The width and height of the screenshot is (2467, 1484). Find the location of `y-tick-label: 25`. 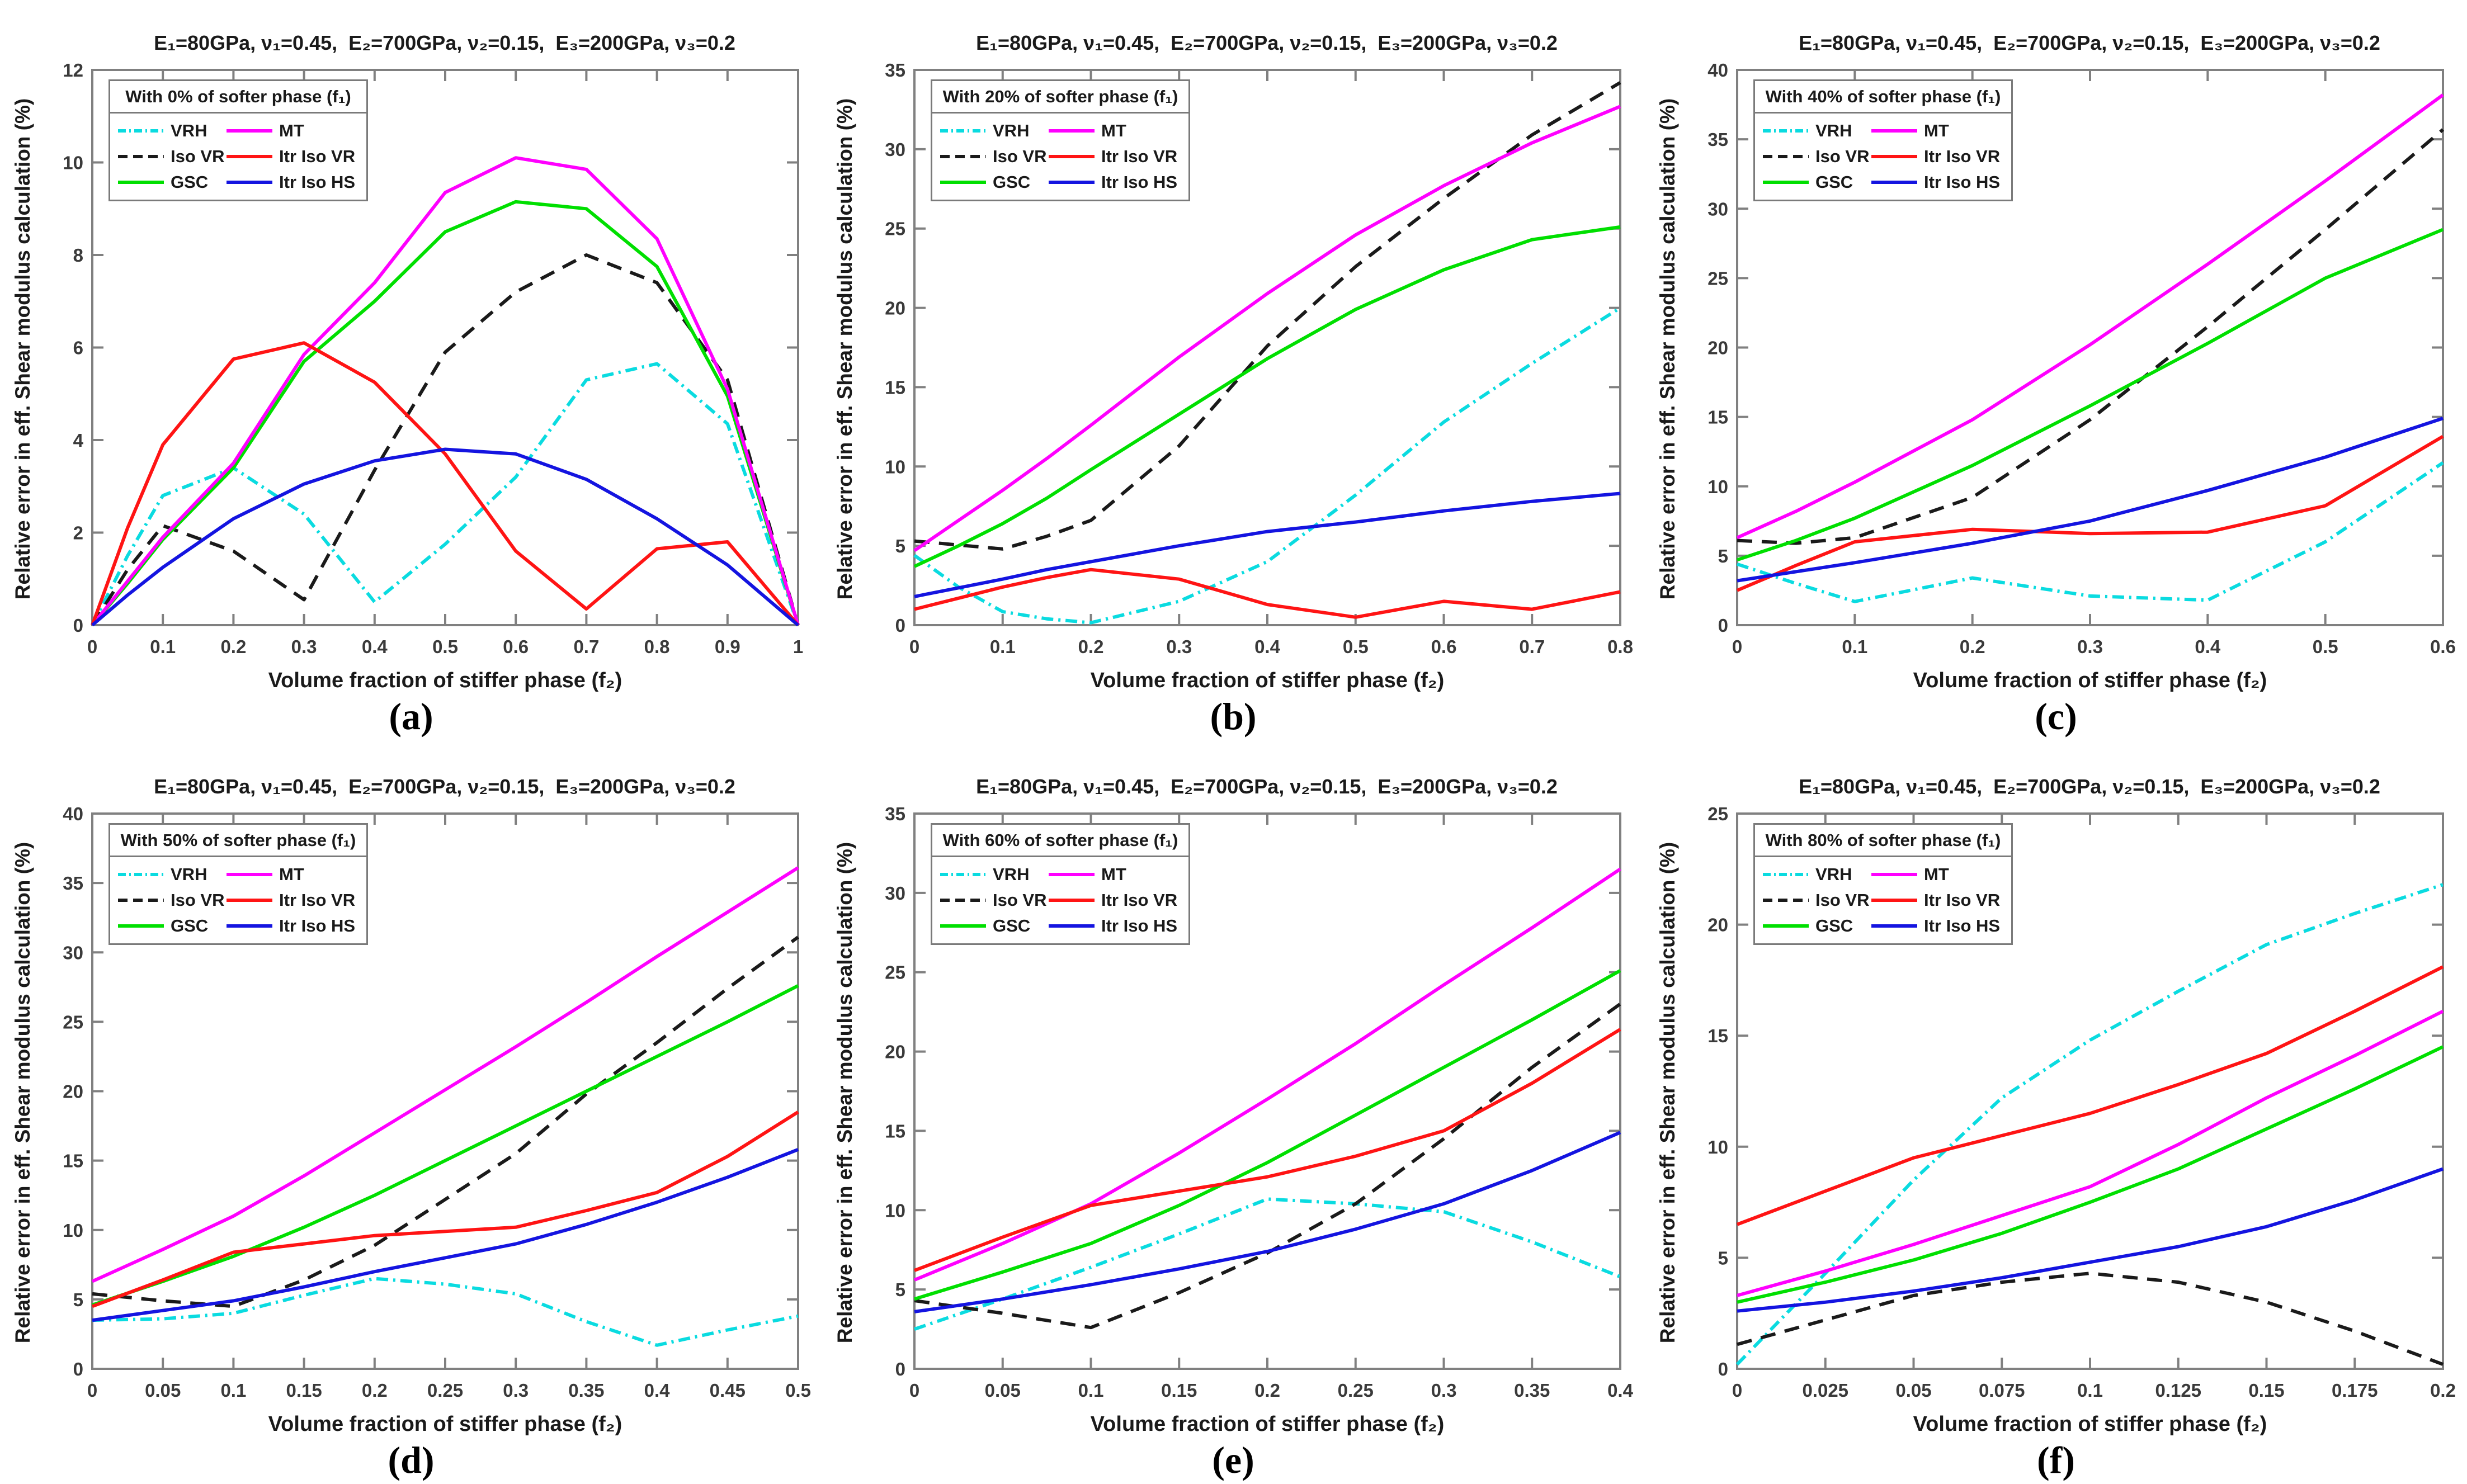

y-tick-label: 25 is located at coordinates (895, 229).